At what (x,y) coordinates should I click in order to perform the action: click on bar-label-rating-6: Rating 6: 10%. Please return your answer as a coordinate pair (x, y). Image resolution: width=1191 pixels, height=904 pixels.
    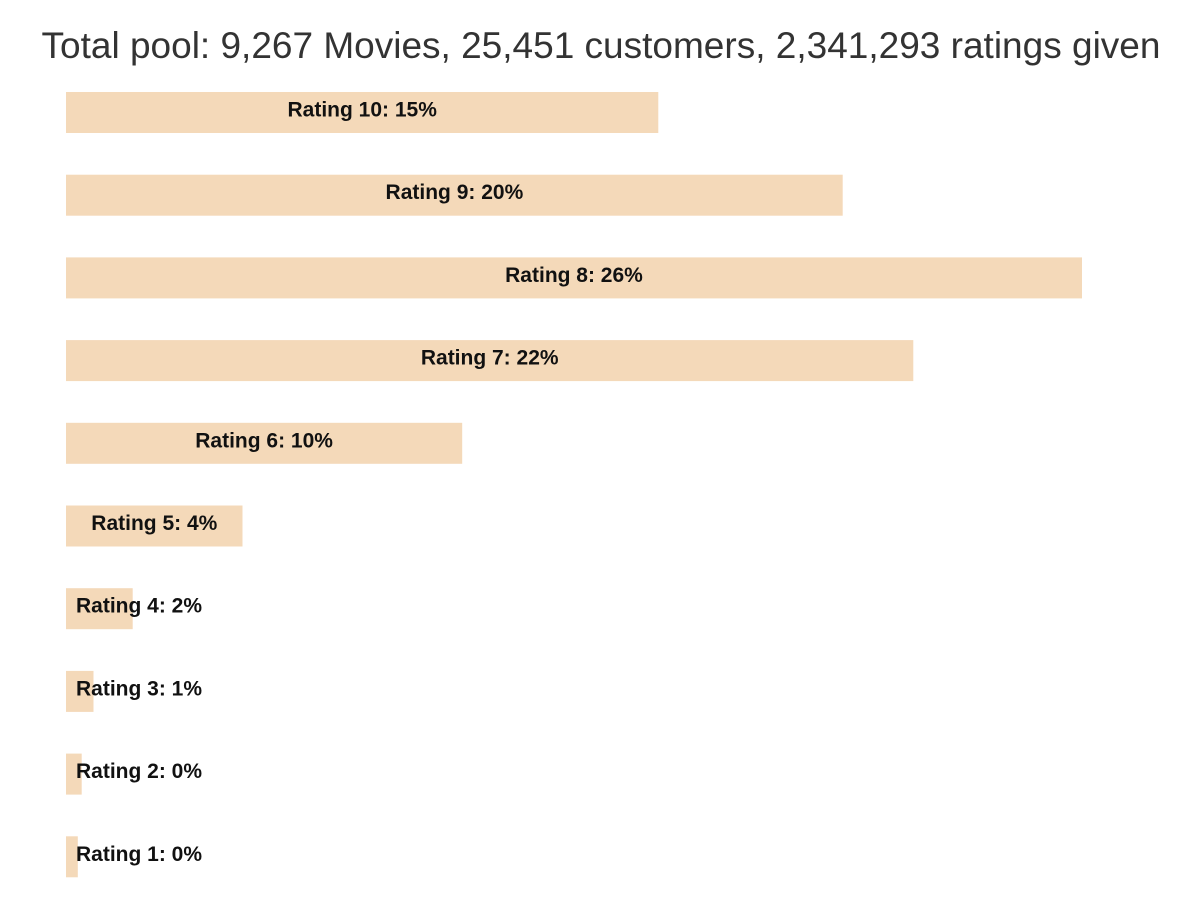
    Looking at the image, I should click on (264, 440).